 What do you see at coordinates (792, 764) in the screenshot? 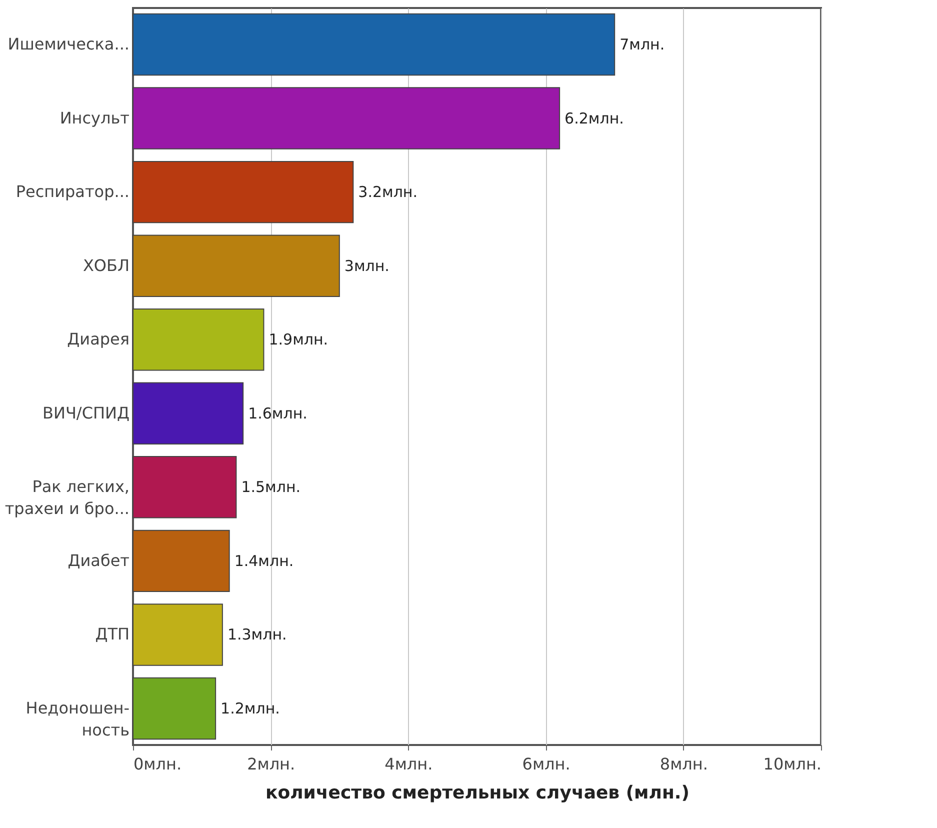
I see `x-tick-label: 10млн.` at bounding box center [792, 764].